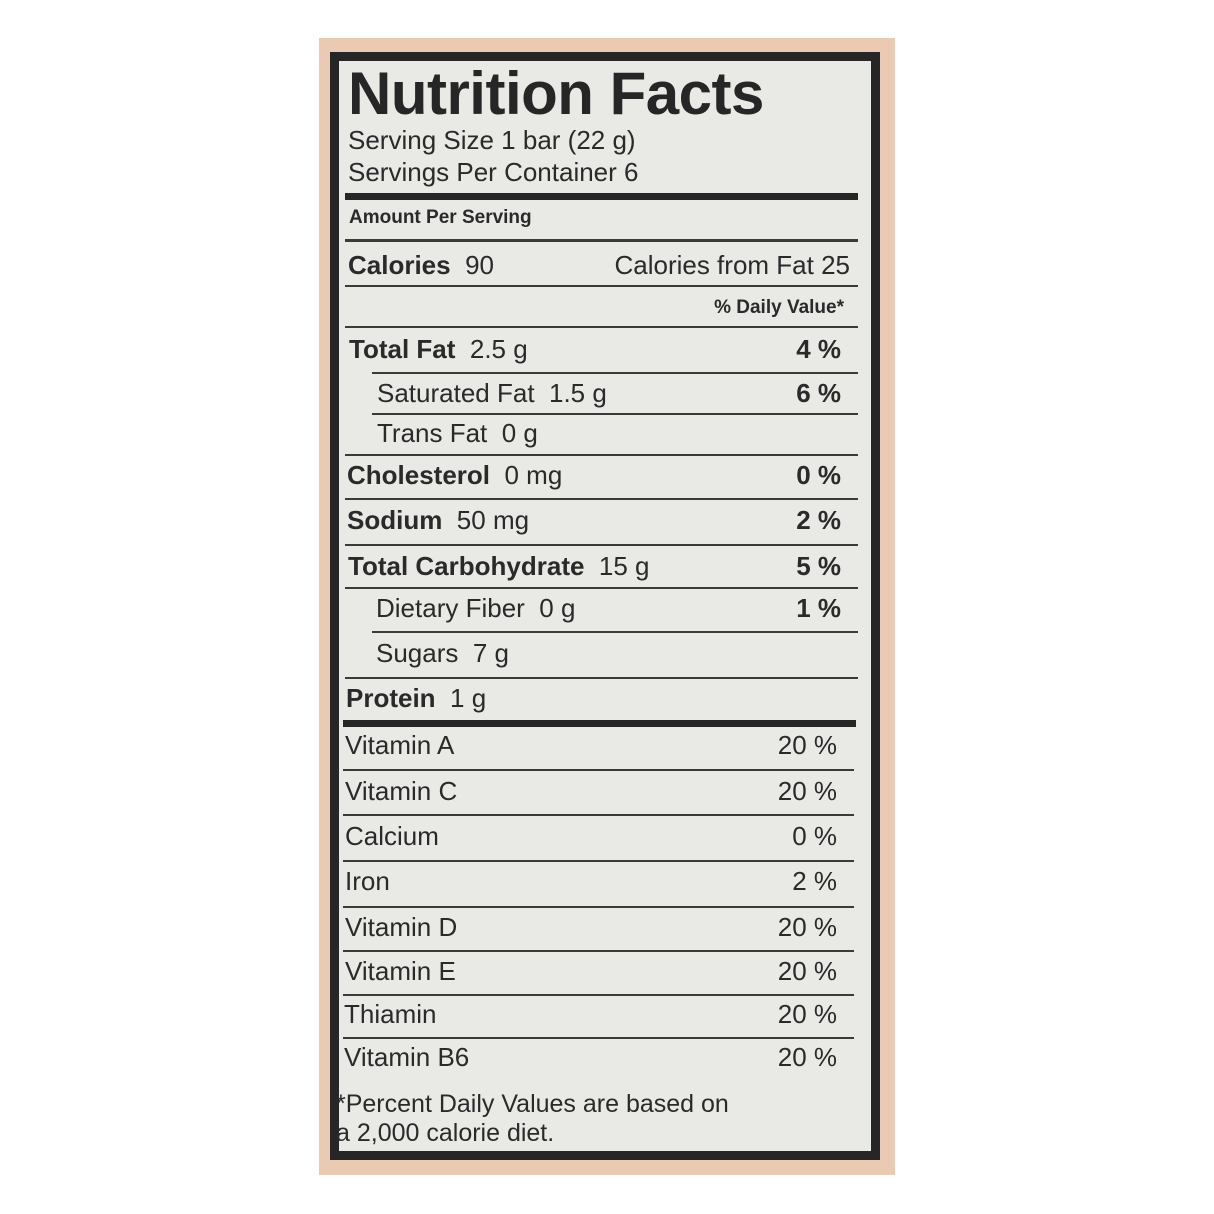 This screenshot has width=1214, height=1214. I want to click on nutrient-amount: 50 mg, so click(493, 520).